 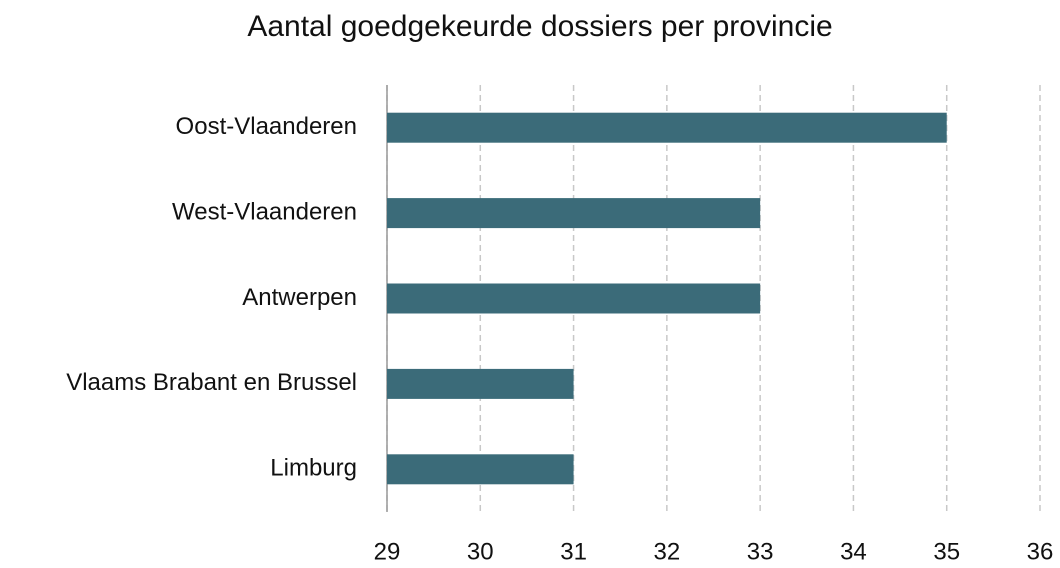 What do you see at coordinates (946, 551) in the screenshot?
I see `x-tick-label: 35` at bounding box center [946, 551].